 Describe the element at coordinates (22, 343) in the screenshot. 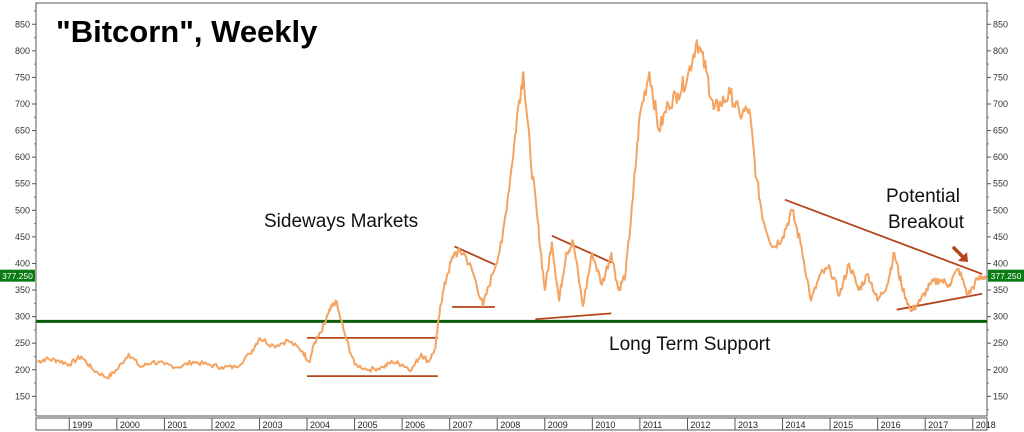

I see `y-tick-label-left: 250` at that location.